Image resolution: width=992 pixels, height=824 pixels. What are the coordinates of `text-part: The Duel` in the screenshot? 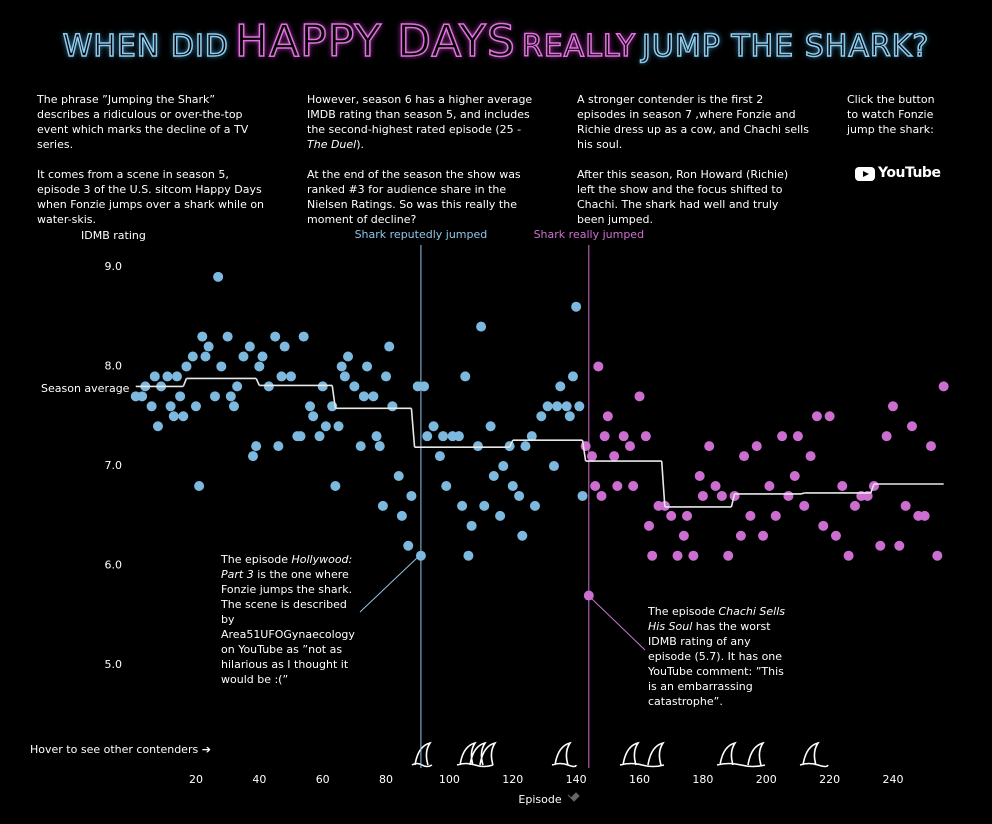 It's located at (332, 144).